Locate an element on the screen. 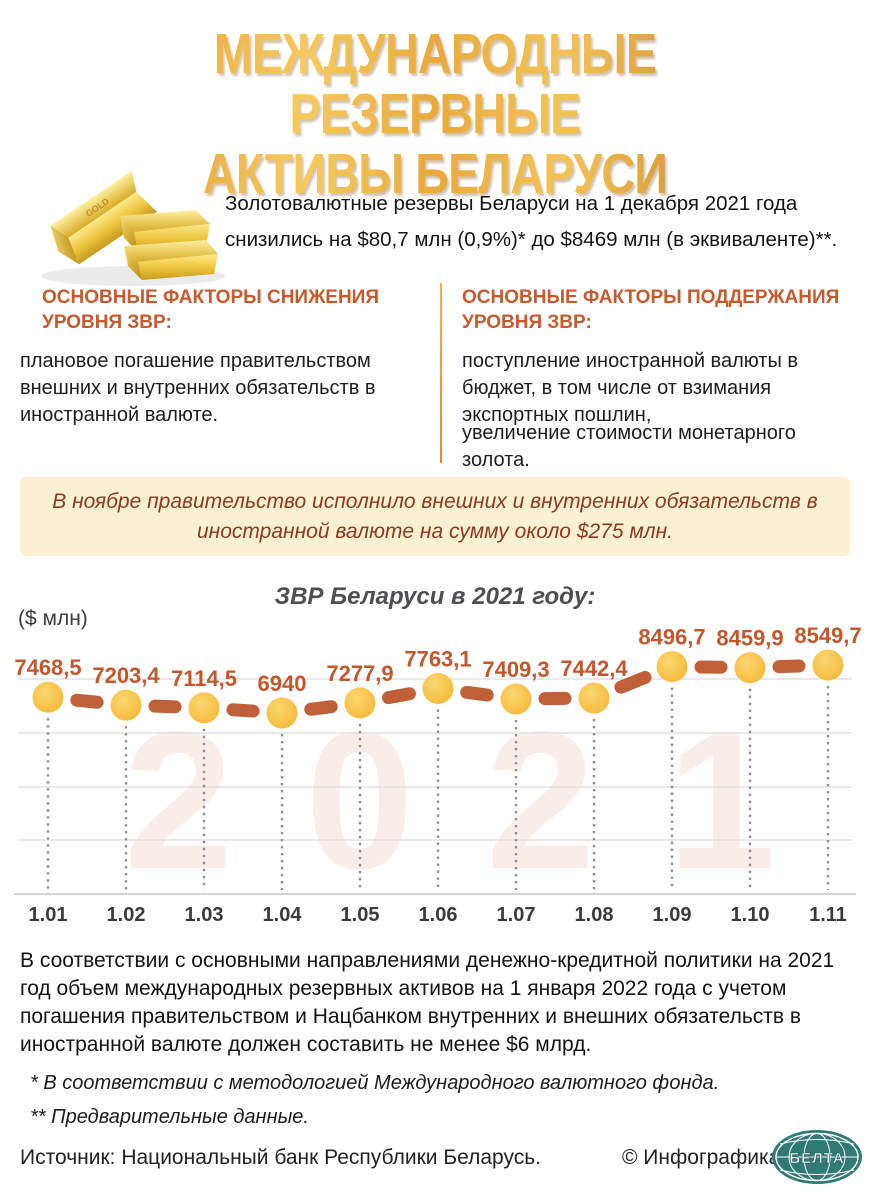 The image size is (870, 1195). page-title-line-1: МЕЖДУНАРОДНЫЕ РЕЗЕРВНЫЕ is located at coordinates (434, 84).